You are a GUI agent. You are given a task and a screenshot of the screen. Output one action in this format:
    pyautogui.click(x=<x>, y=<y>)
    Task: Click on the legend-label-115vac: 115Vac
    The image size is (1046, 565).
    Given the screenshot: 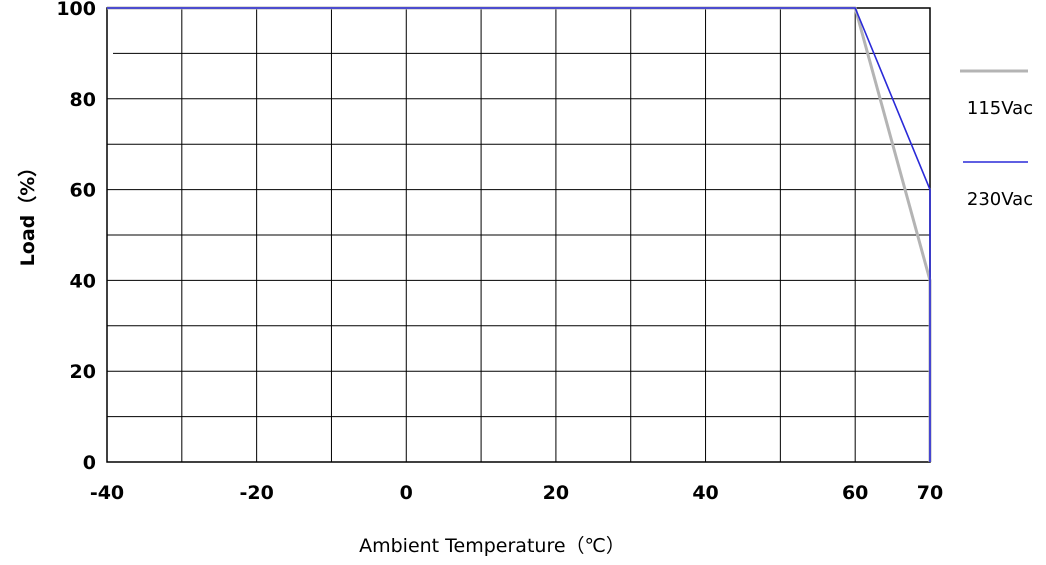 What is the action you would take?
    pyautogui.click(x=1000, y=108)
    